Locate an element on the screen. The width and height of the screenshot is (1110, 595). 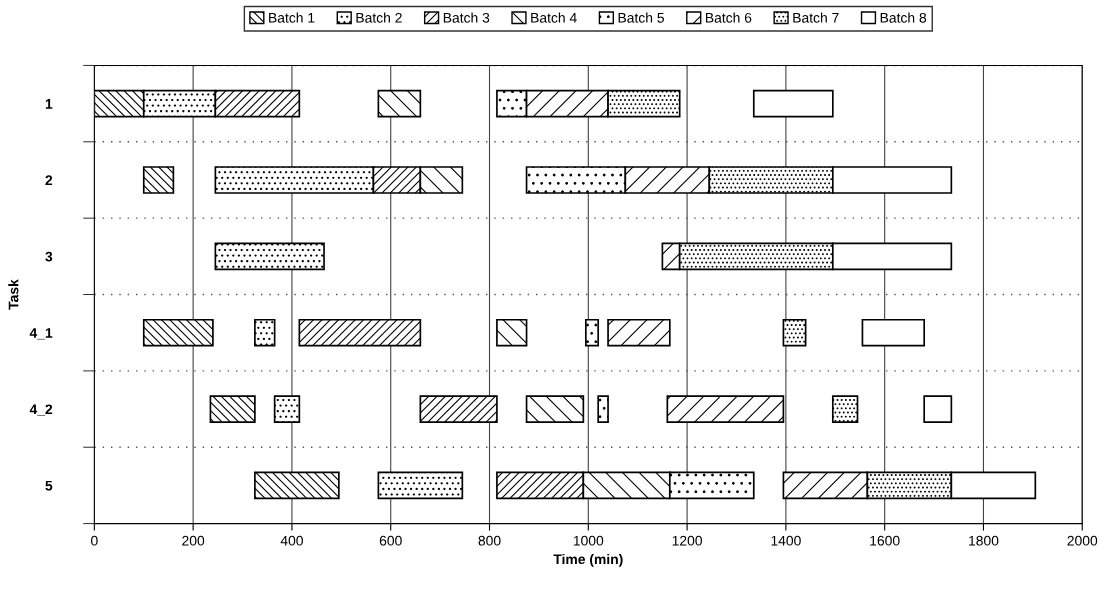
x-tick-label: 1200 is located at coordinates (687, 540).